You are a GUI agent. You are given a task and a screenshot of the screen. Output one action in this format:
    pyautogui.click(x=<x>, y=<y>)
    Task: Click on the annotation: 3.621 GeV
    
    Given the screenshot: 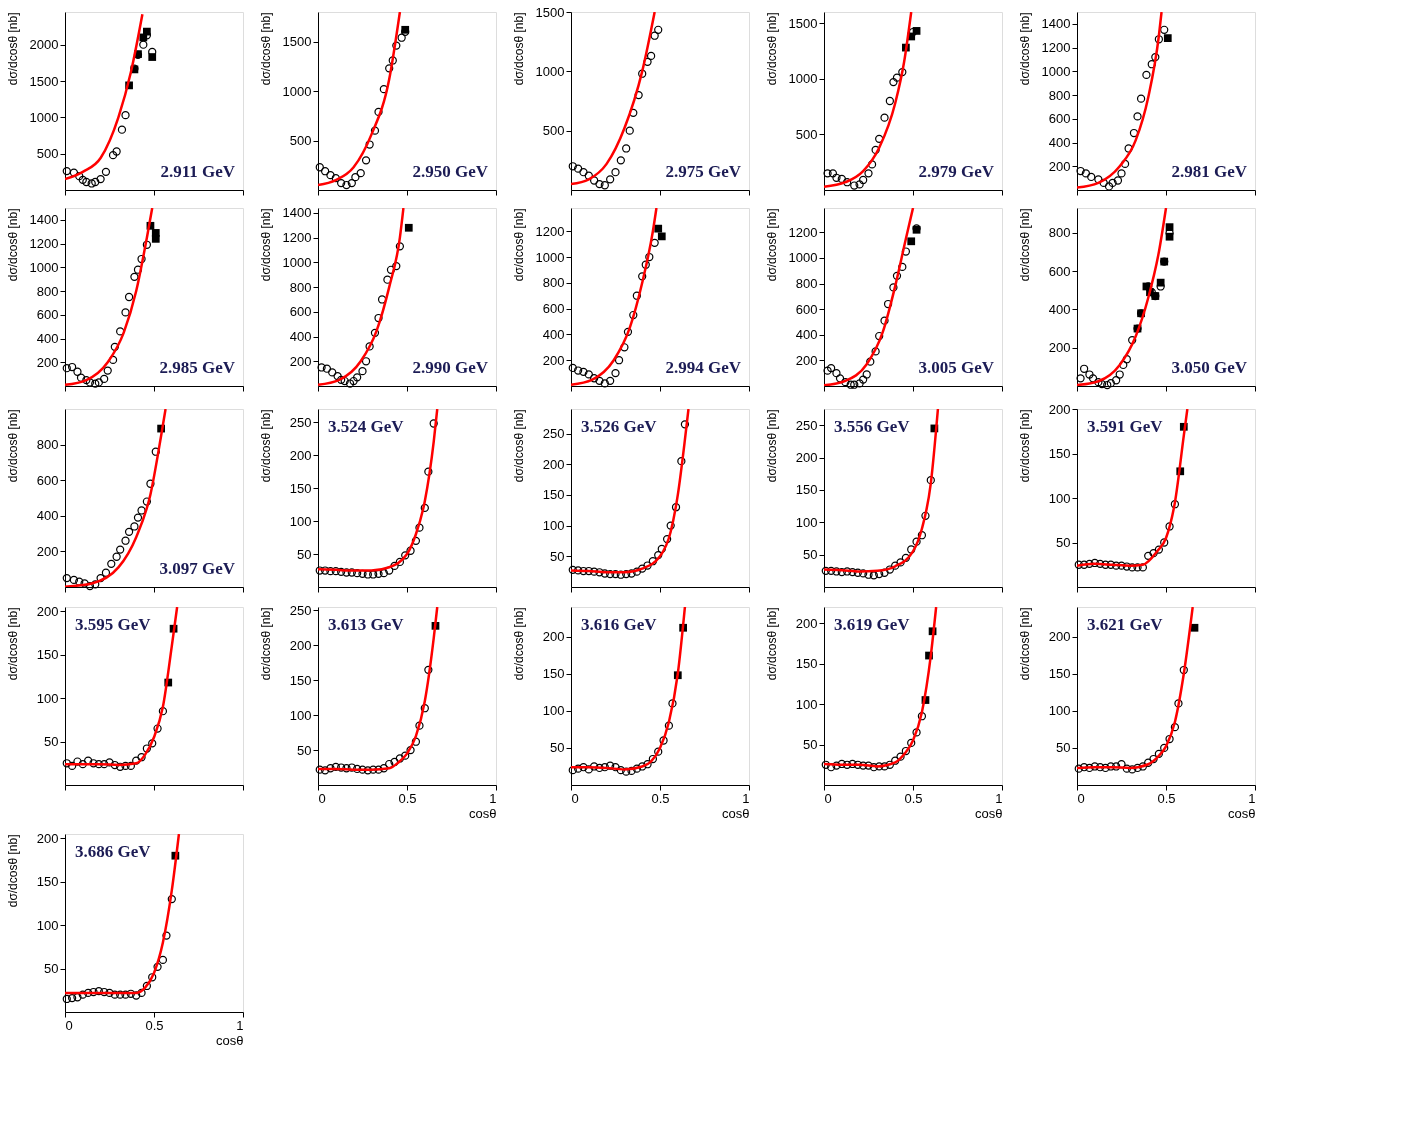 What is the action you would take?
    pyautogui.click(x=1125, y=624)
    